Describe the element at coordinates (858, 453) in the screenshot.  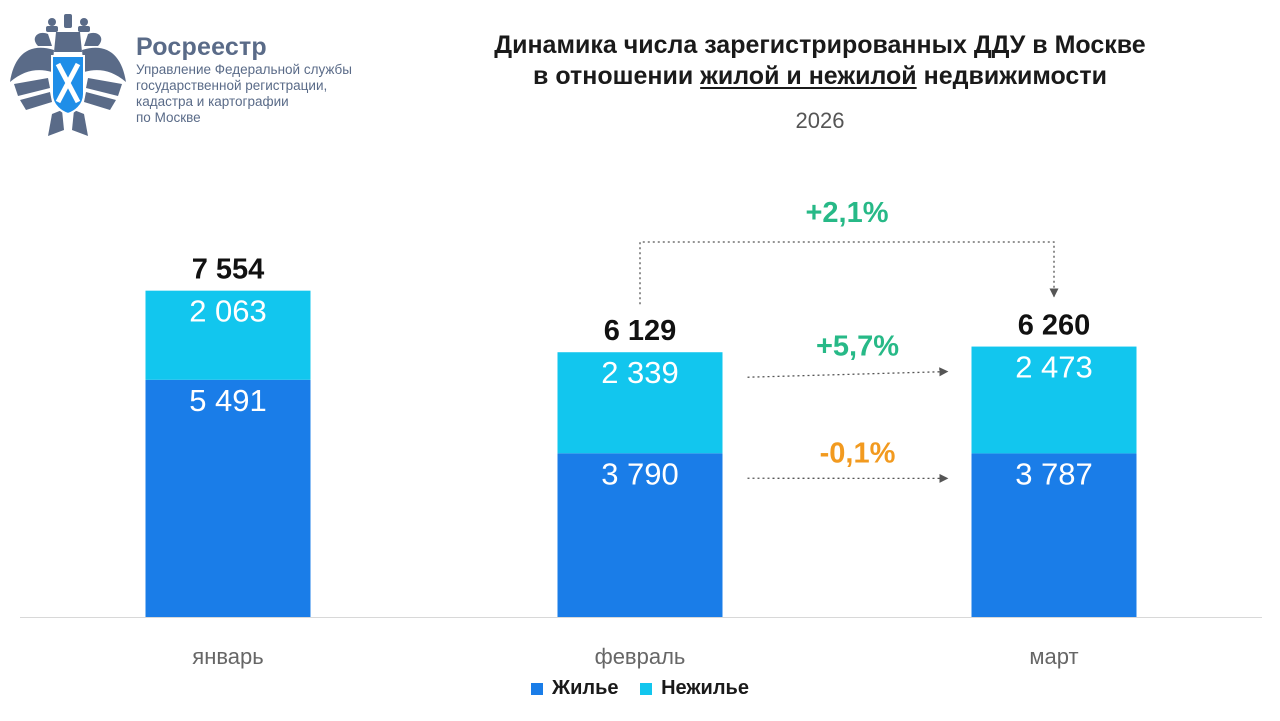
I see `change-label-housing: -0,1%` at that location.